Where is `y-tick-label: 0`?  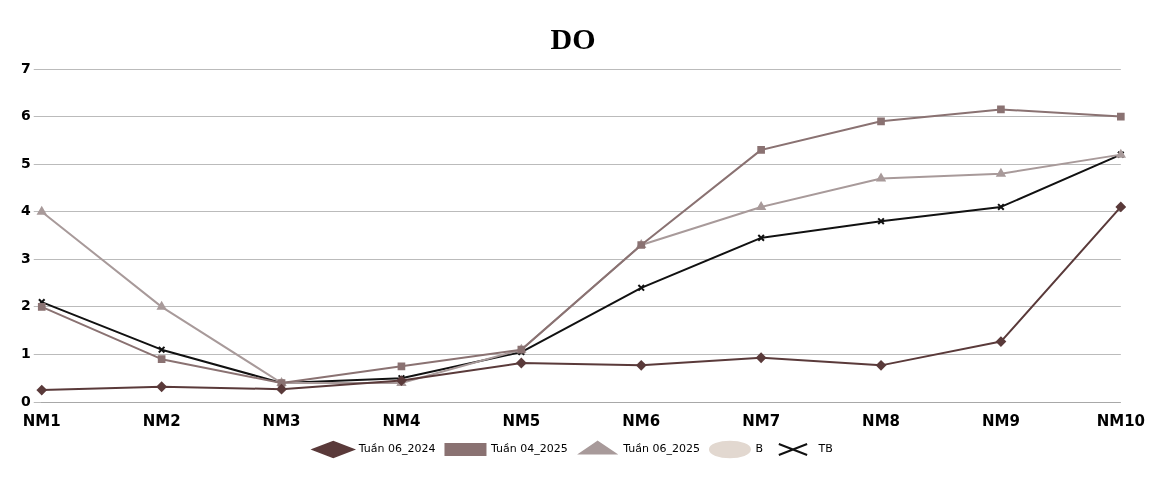 y-tick-label: 0 is located at coordinates (25, 400).